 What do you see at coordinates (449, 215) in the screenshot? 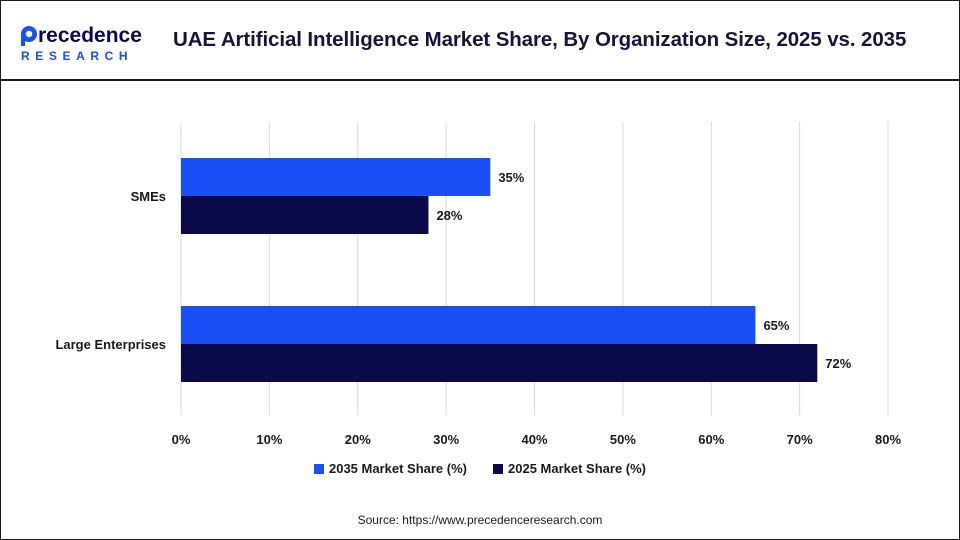
I see `data-label: 28%` at bounding box center [449, 215].